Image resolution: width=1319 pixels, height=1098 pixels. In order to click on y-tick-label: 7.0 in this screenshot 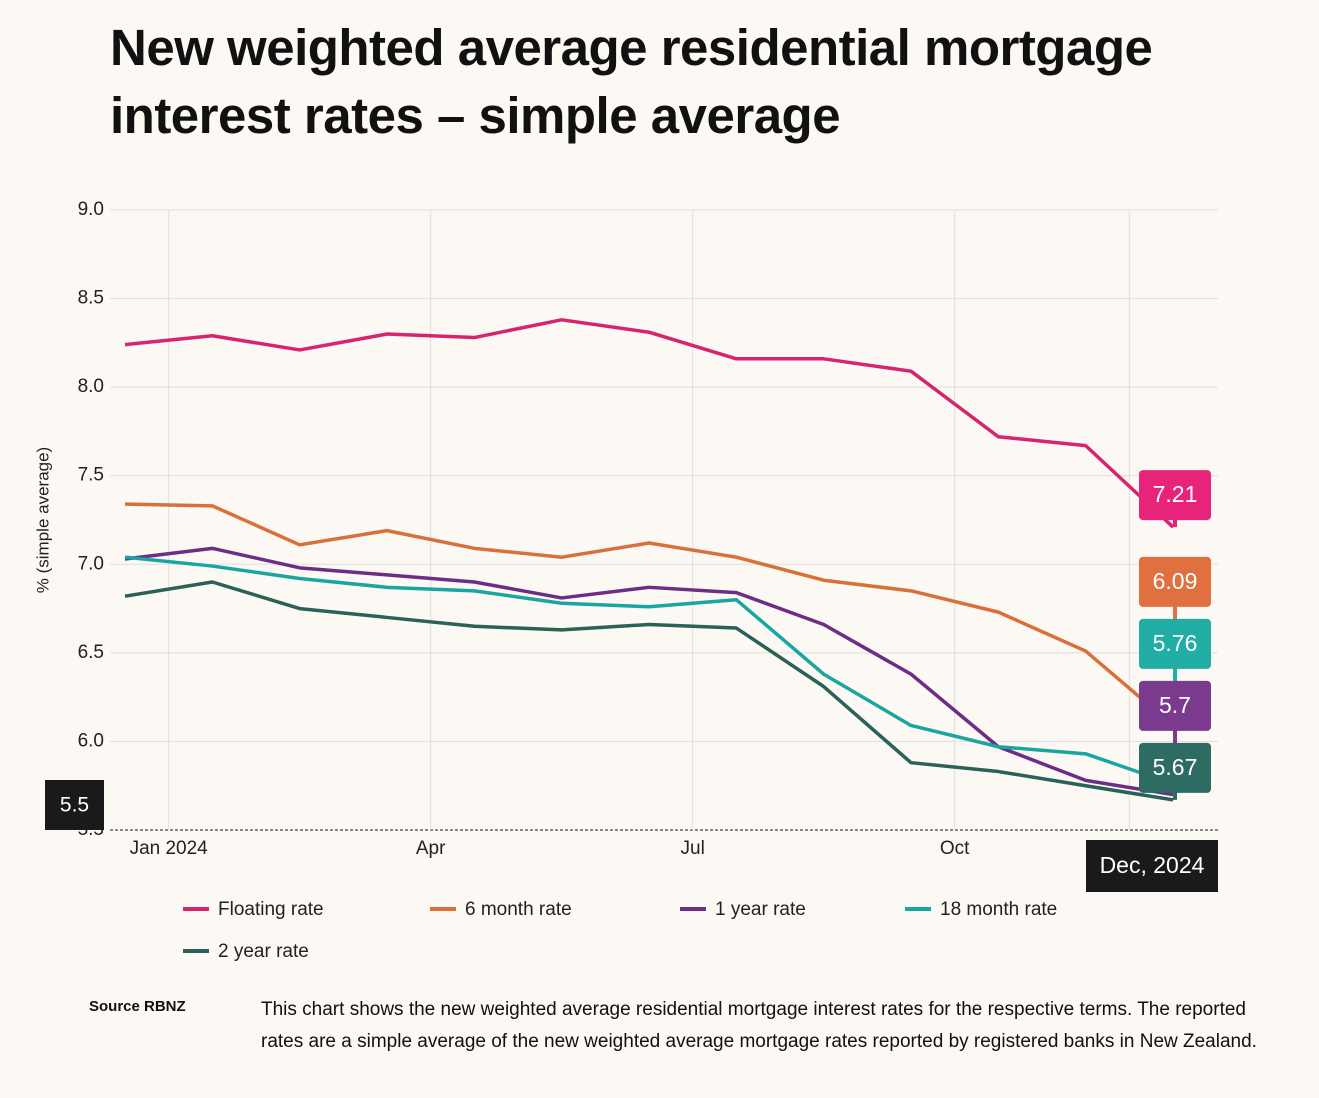, I will do `click(91, 563)`.